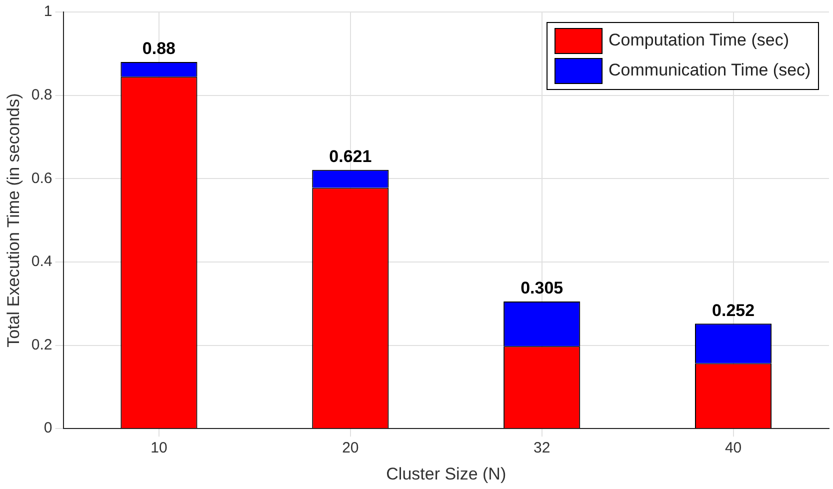  What do you see at coordinates (13, 220) in the screenshot?
I see `y-axis-title: Total Execution Time (in seconds)` at bounding box center [13, 220].